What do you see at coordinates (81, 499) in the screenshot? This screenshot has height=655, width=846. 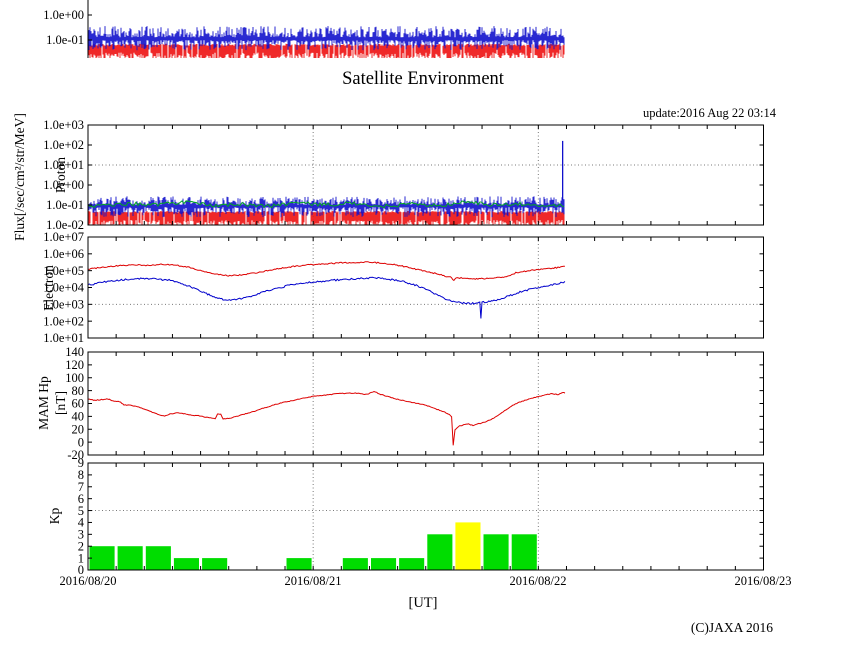 I see `y-tick-label: 6` at bounding box center [81, 499].